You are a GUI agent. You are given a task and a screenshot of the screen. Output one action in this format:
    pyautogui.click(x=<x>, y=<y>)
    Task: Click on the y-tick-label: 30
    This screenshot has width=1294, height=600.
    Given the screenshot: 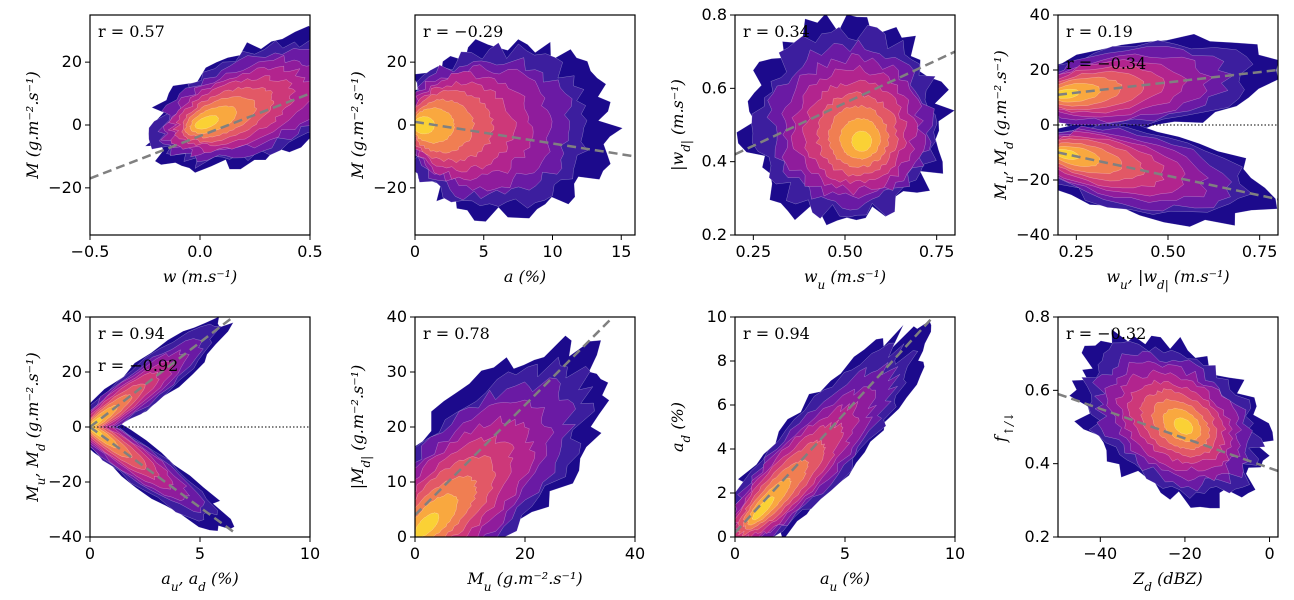 What is the action you would take?
    pyautogui.click(x=397, y=371)
    